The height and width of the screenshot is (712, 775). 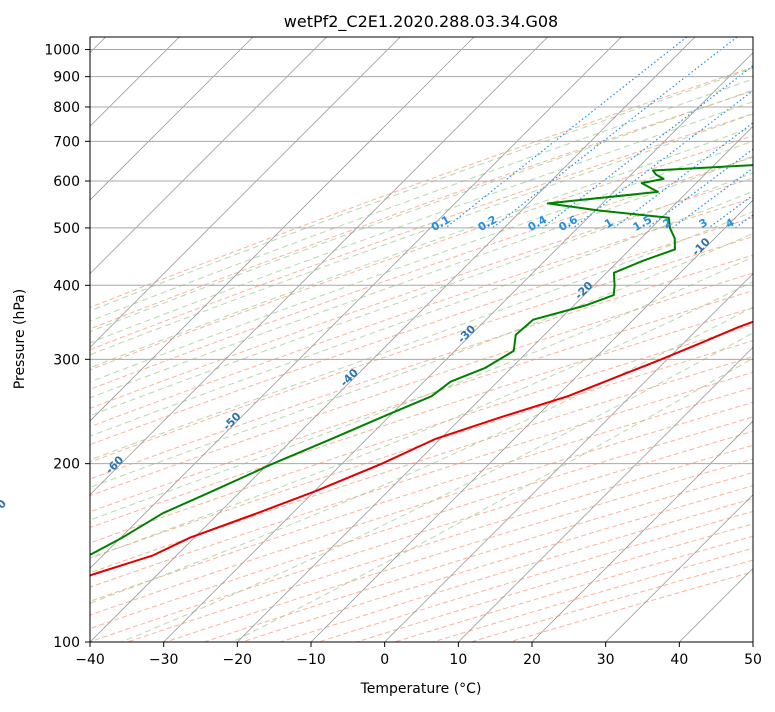 What do you see at coordinates (753, 660) in the screenshot?
I see `x-tick-label: 50` at bounding box center [753, 660].